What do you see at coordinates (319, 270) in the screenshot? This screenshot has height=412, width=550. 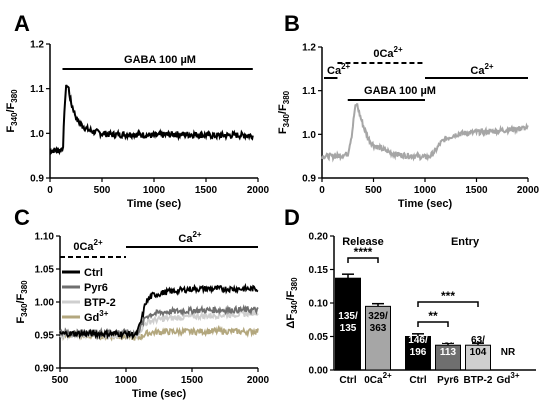 I see `panel-d-y-tick-label: 0.15` at bounding box center [319, 270].